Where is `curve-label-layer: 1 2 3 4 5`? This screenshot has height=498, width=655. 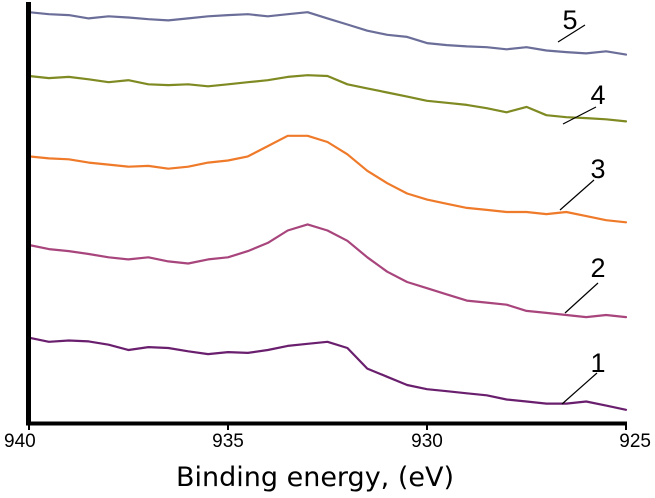
curve-label-layer: 1 2 3 4 5 is located at coordinates (581, 205).